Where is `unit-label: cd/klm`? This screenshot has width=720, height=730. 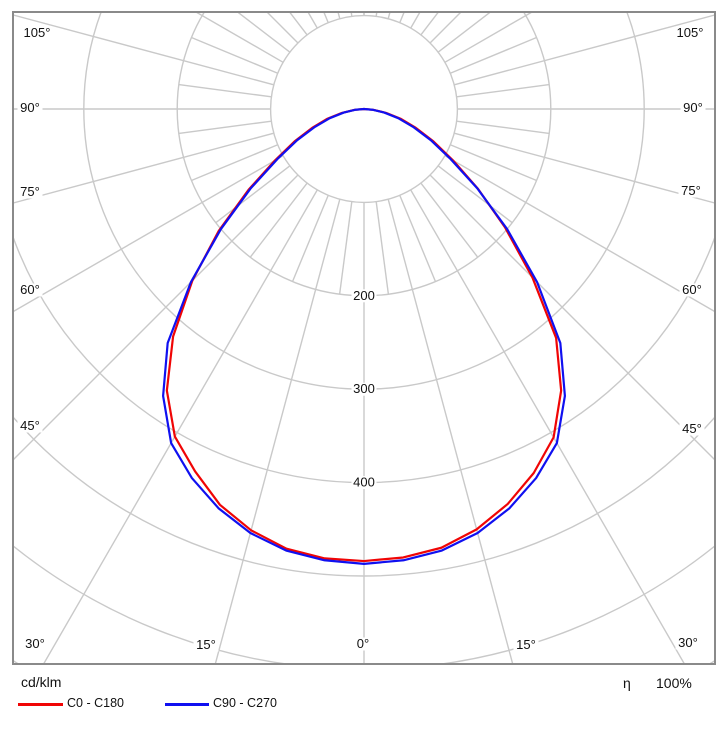
unit-label: cd/klm is located at coordinates (41, 682).